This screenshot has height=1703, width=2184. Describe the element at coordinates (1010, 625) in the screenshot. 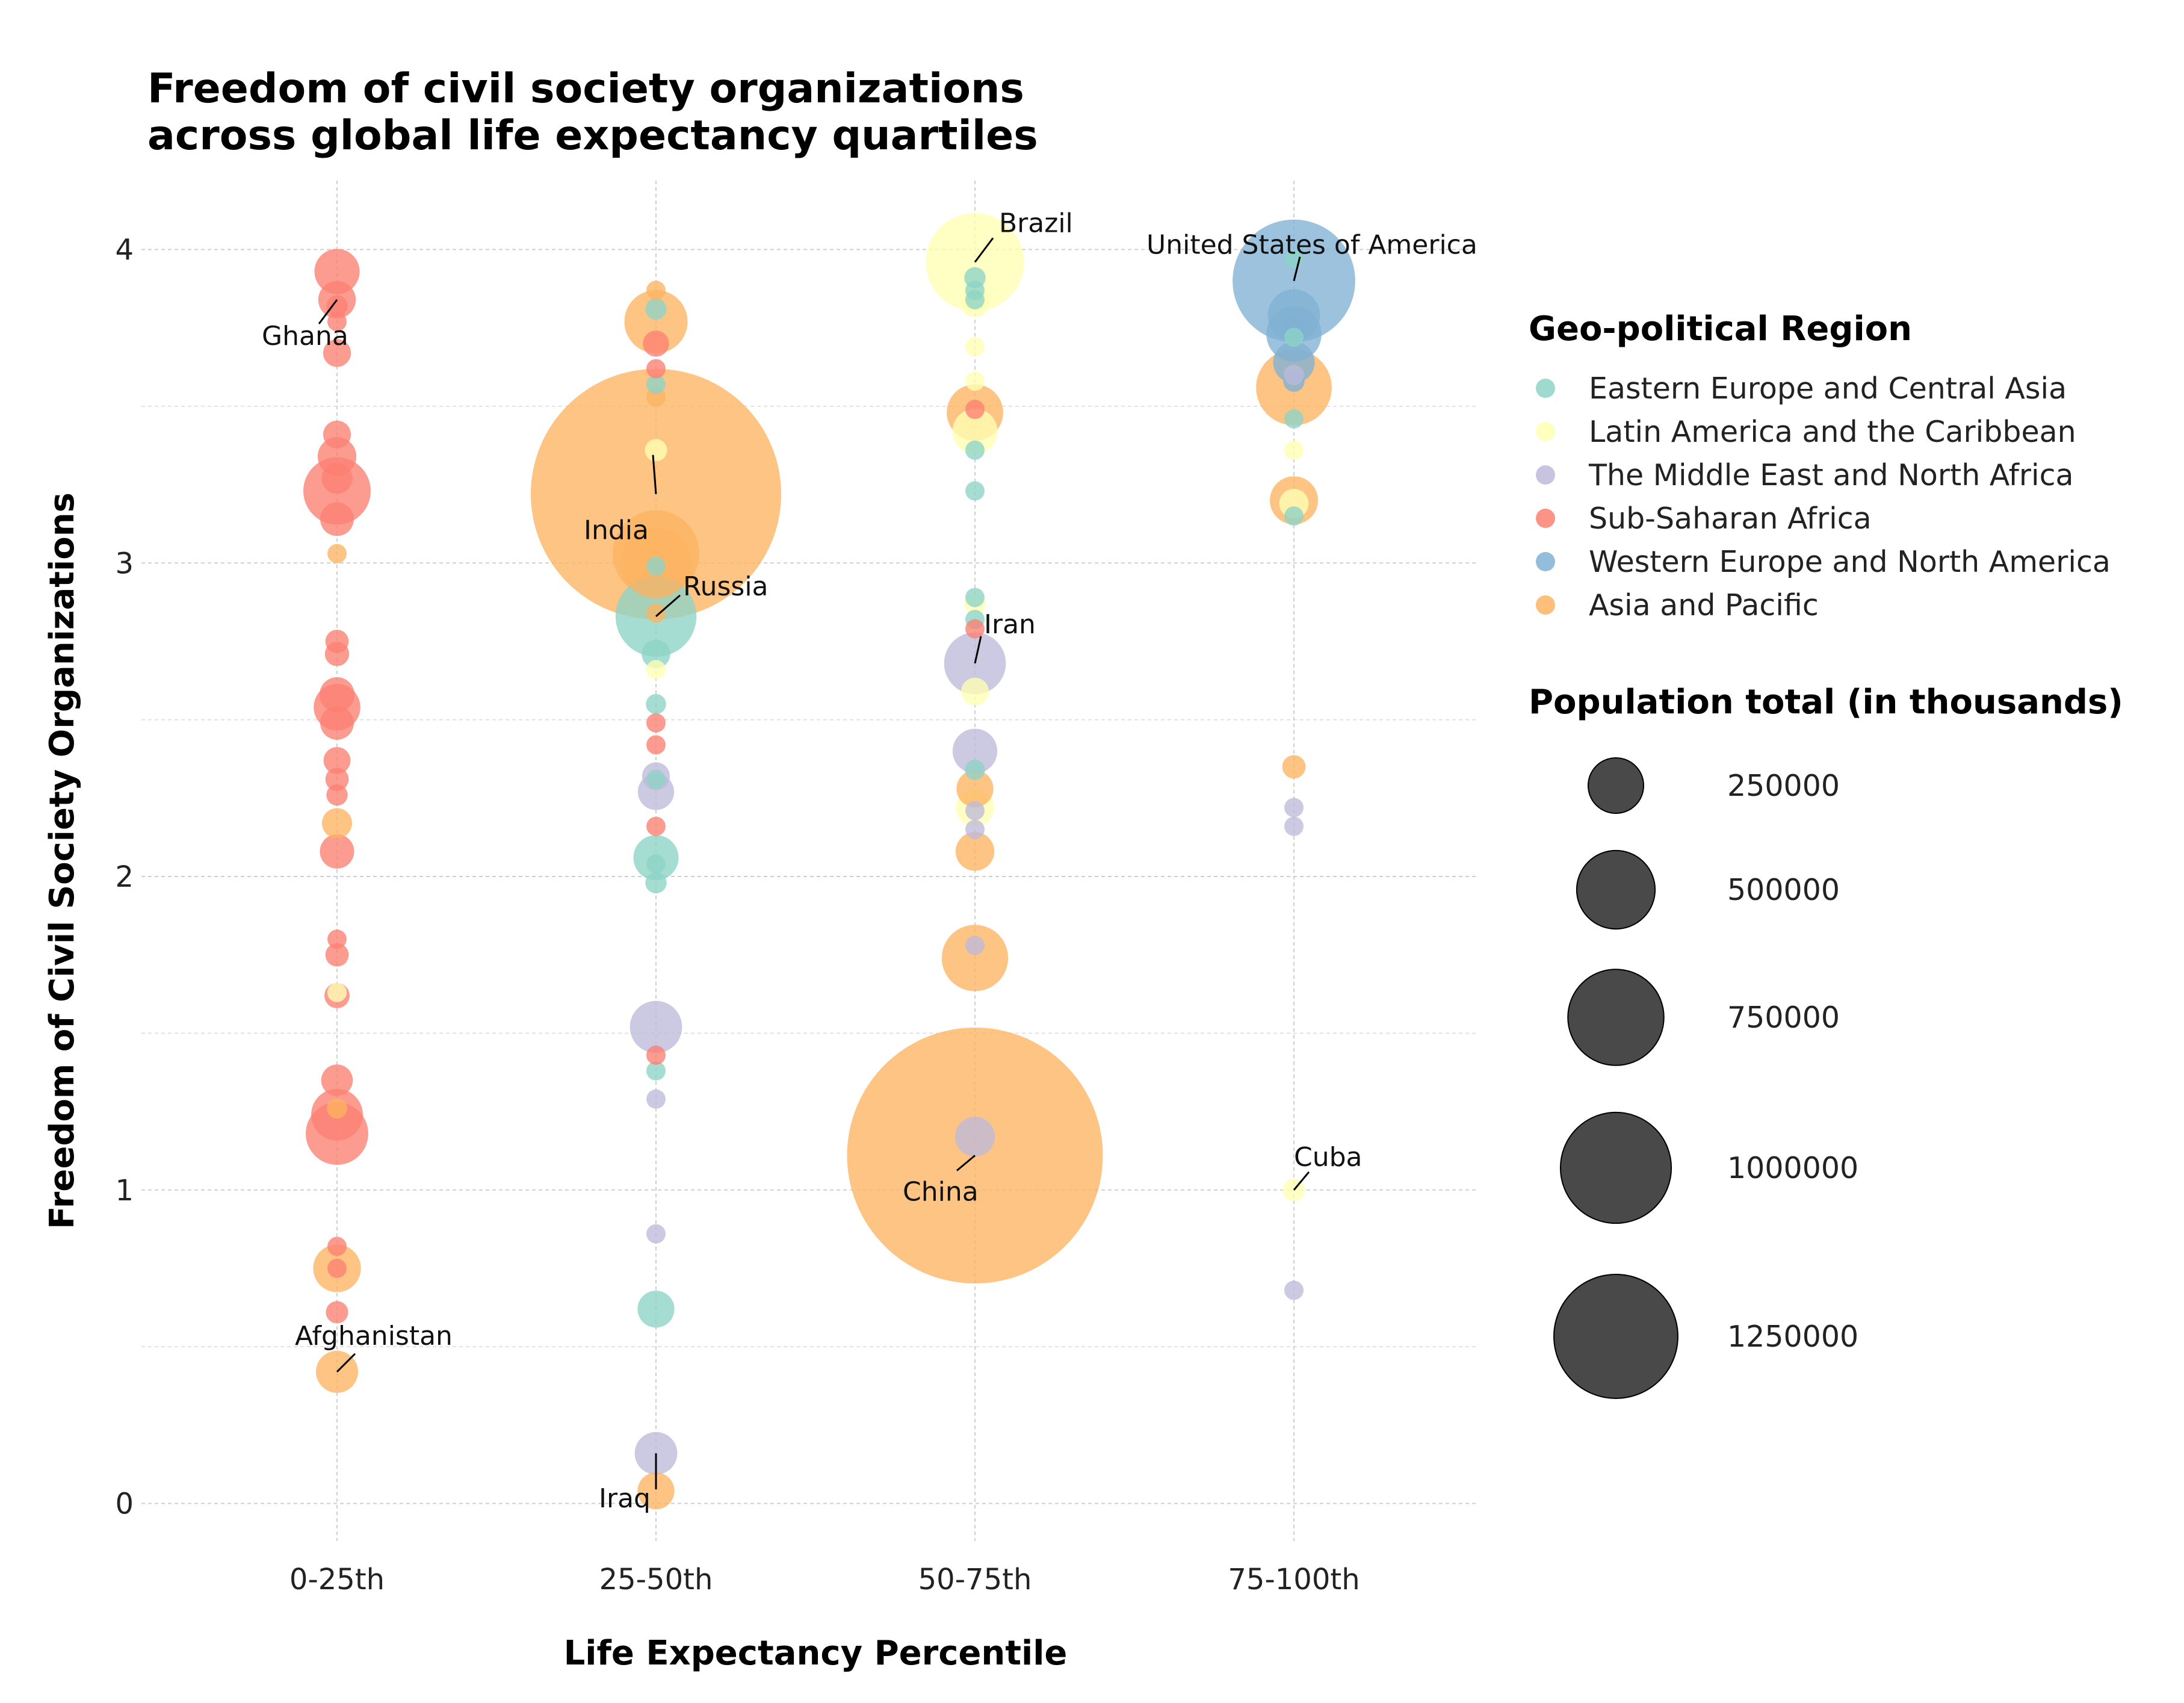

I see `annotation-label: Iran` at that location.